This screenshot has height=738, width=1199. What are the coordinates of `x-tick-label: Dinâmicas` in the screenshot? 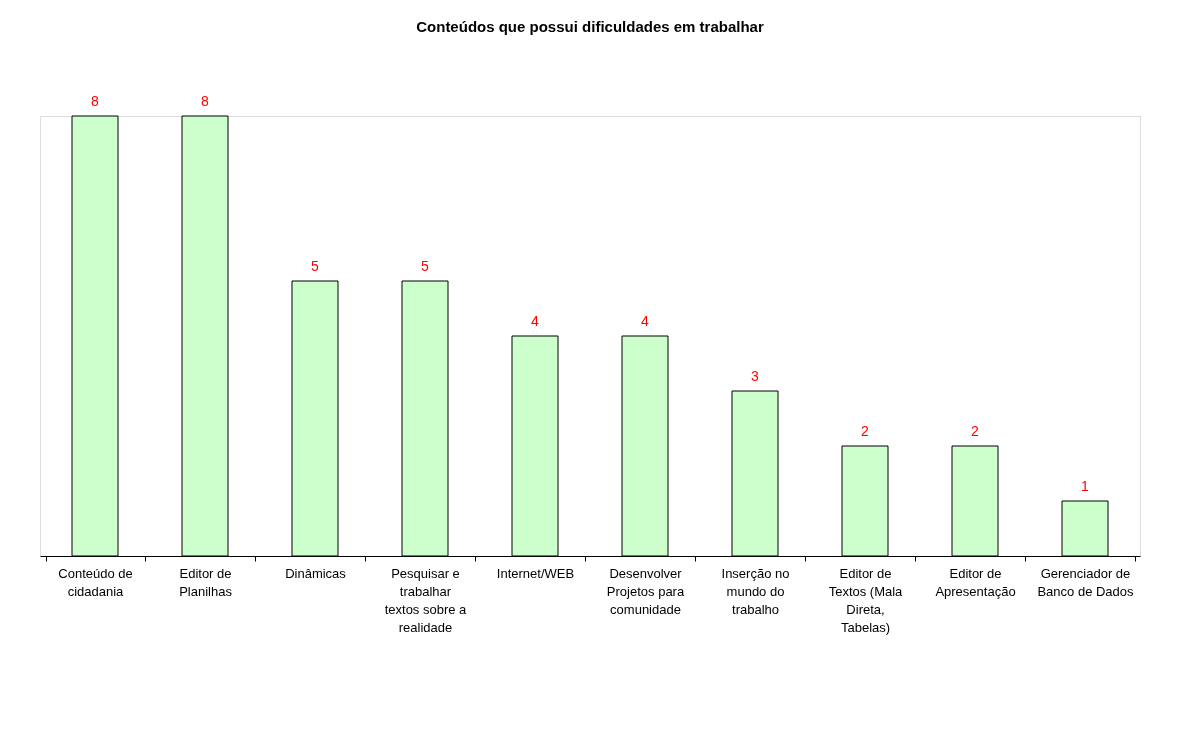 It's located at (316, 573).